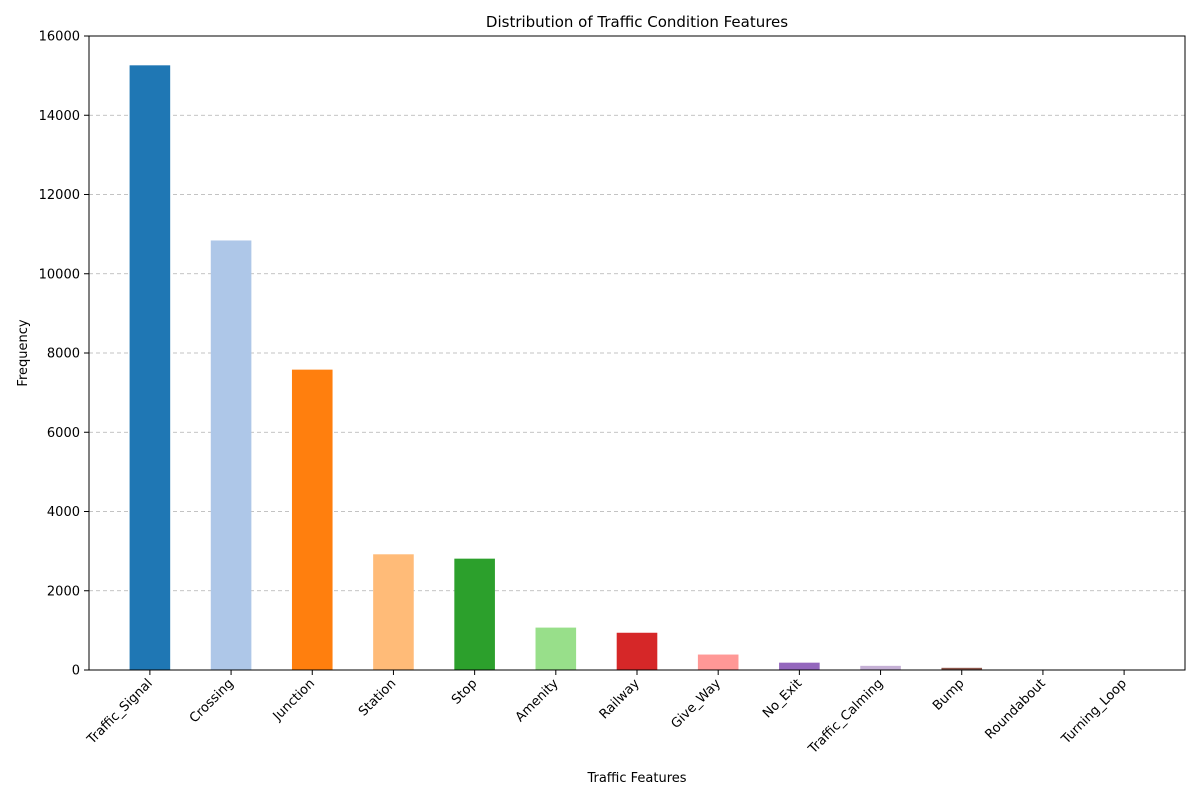  I want to click on bar-junction, so click(312, 519).